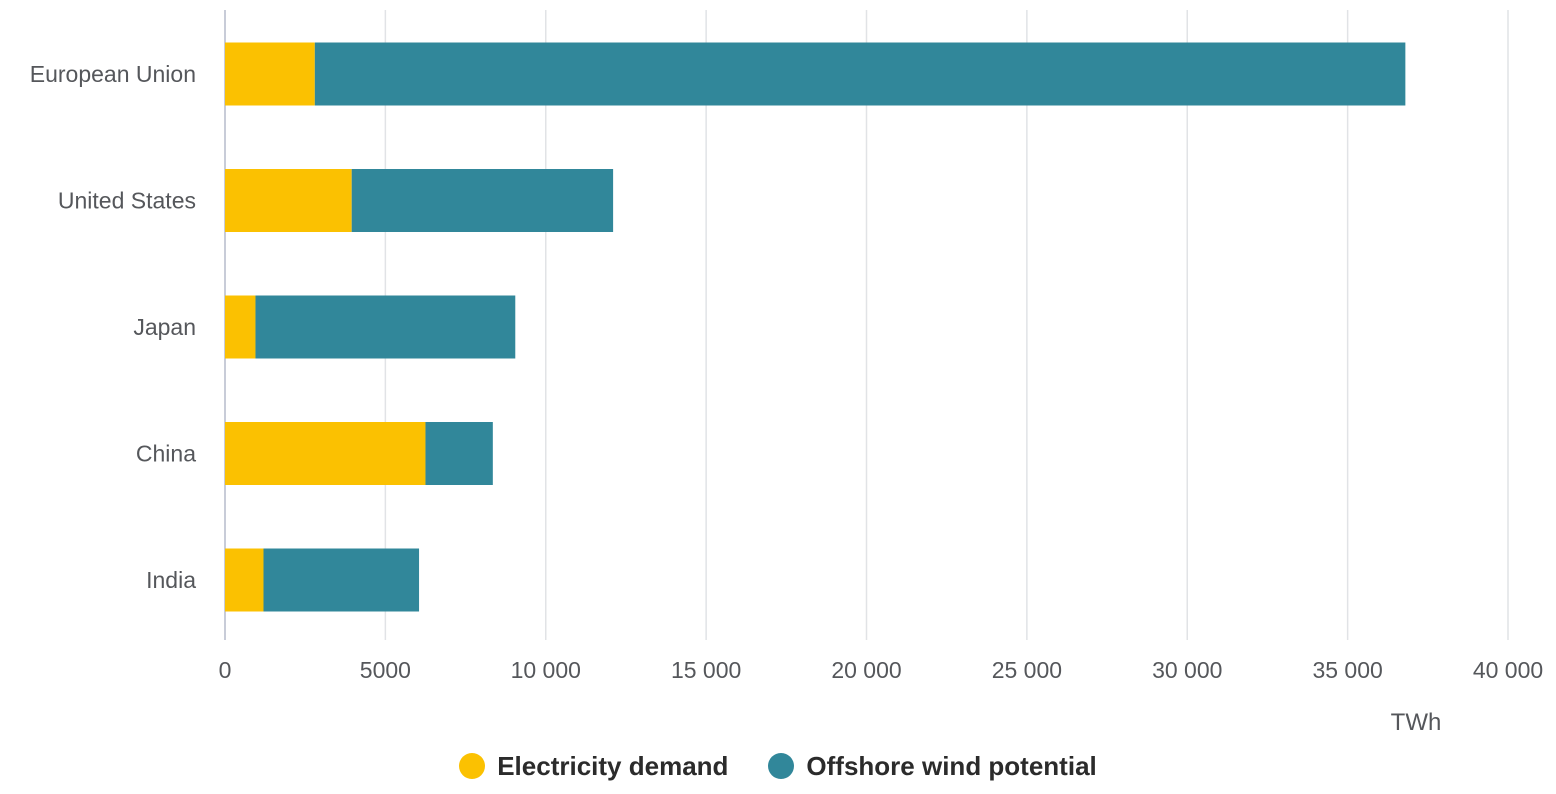 The height and width of the screenshot is (794, 1556). I want to click on x-tick-label: 10 000, so click(546, 670).